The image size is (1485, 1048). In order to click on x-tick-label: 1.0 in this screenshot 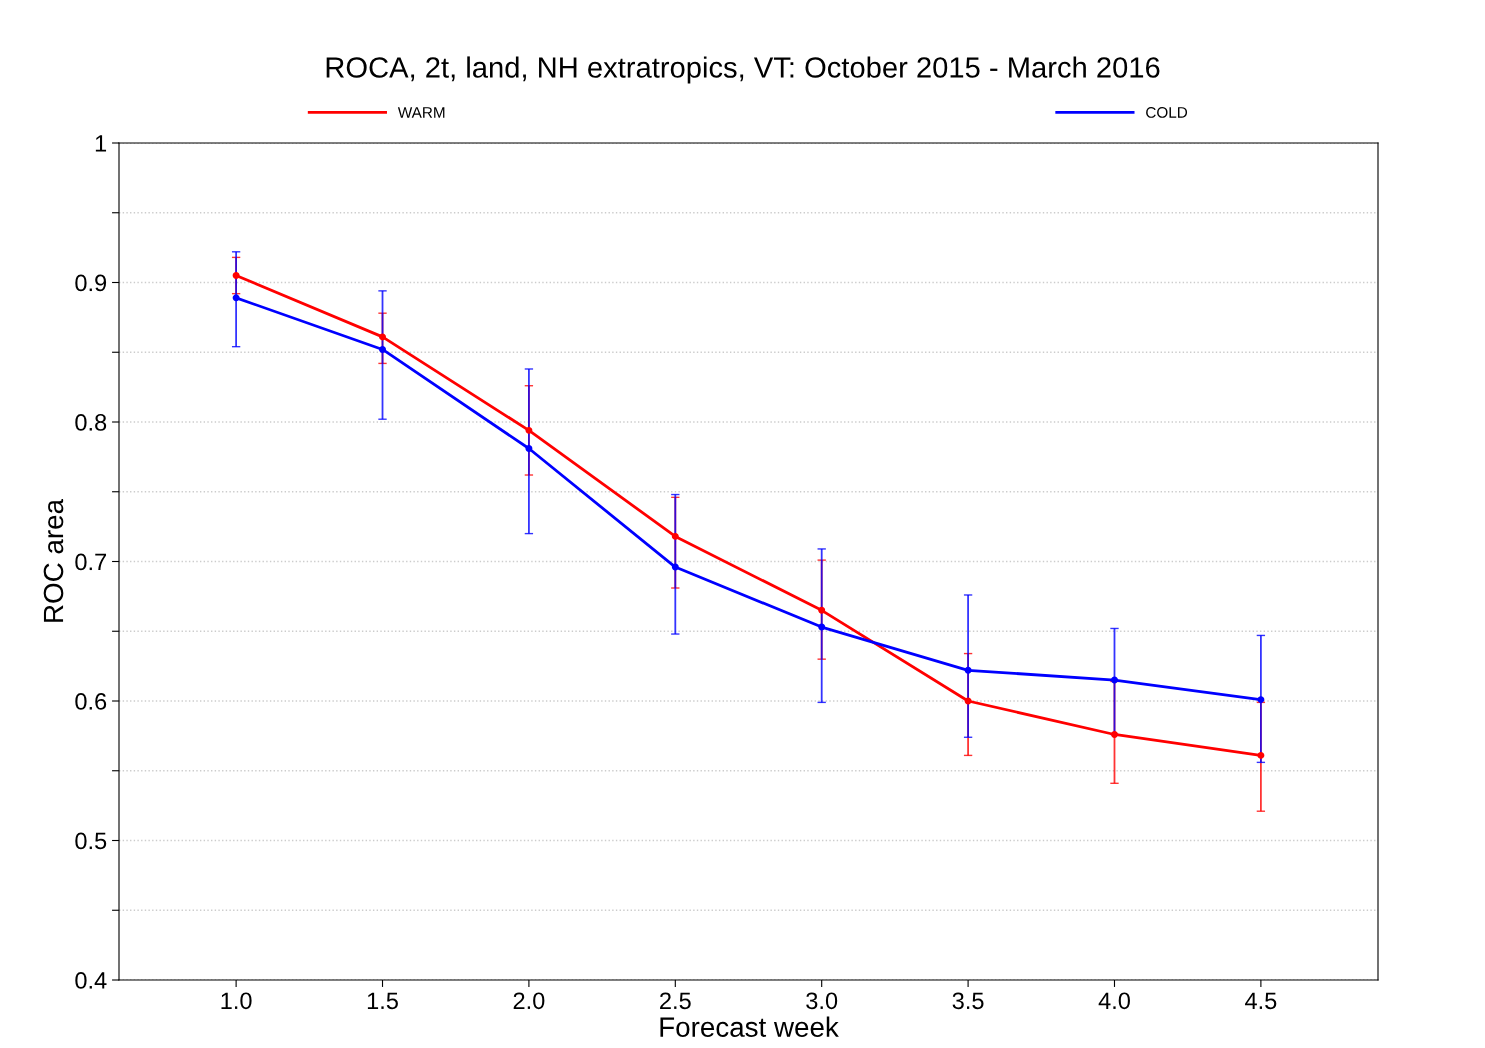, I will do `click(236, 1001)`.